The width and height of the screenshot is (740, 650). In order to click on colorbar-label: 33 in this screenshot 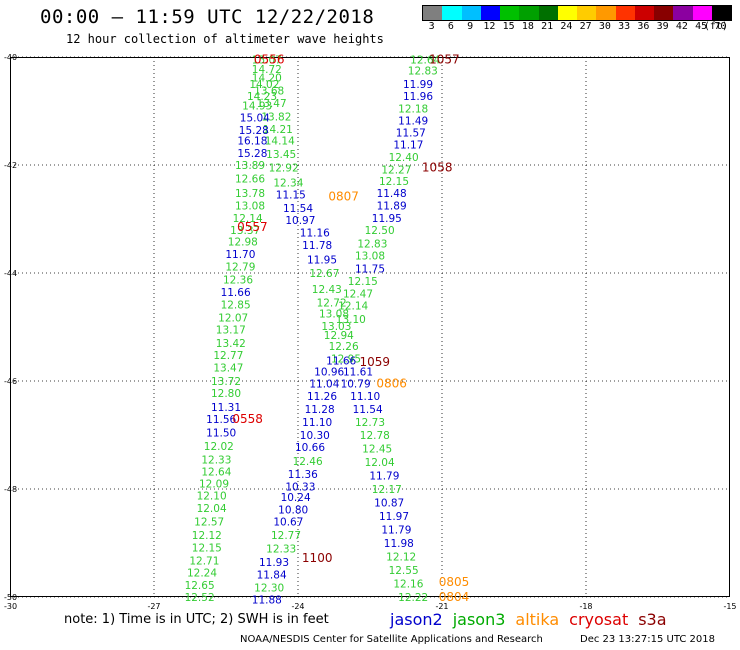, I will do `click(624, 26)`.